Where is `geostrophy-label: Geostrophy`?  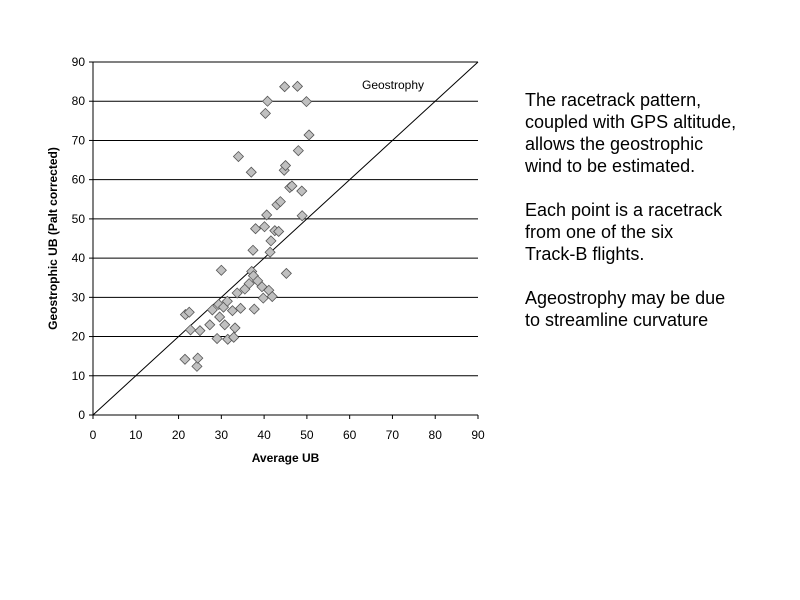 geostrophy-label: Geostrophy is located at coordinates (393, 85).